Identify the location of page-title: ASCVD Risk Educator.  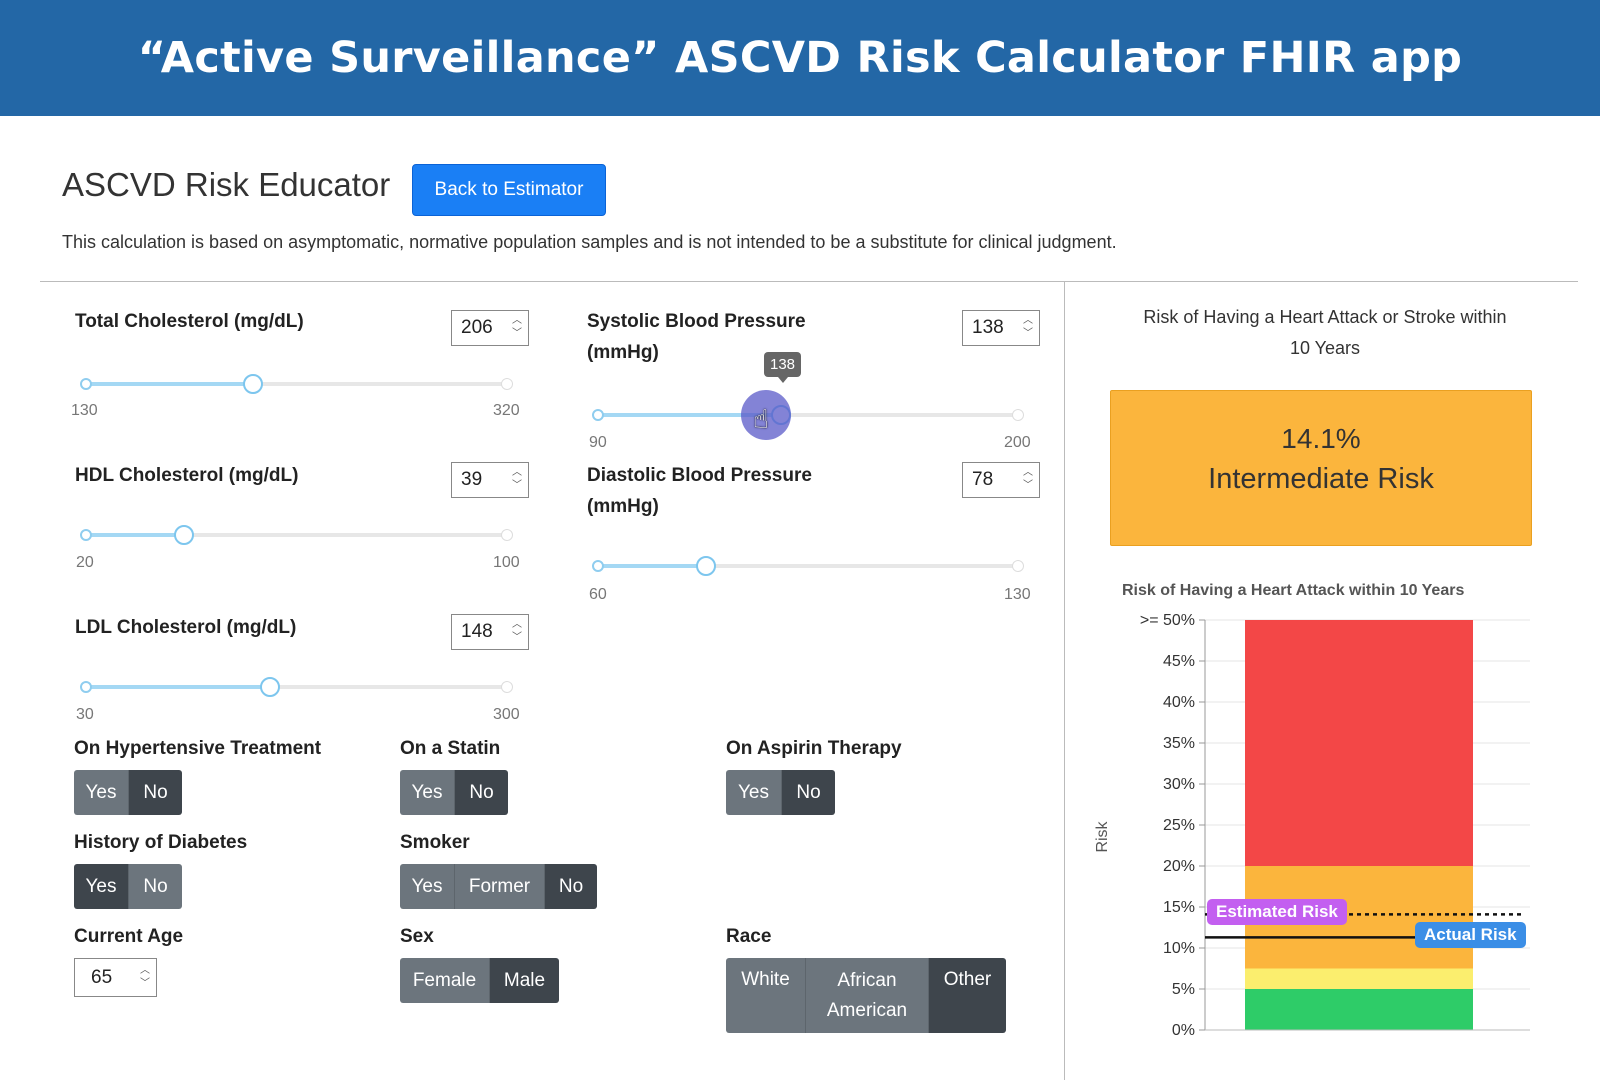
(226, 184).